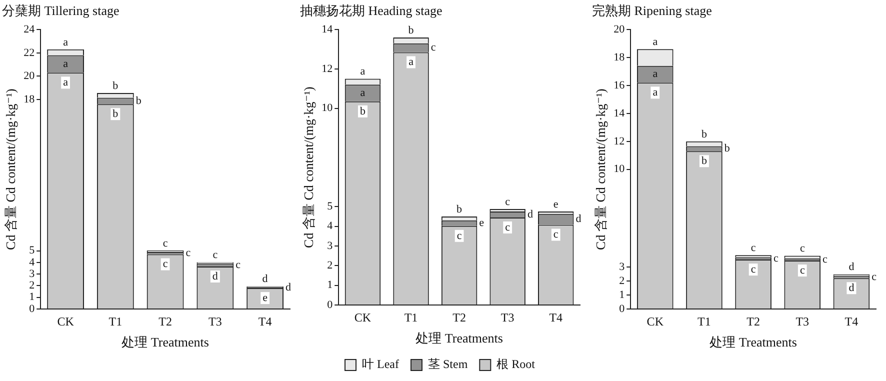 Image resolution: width=886 pixels, height=381 pixels. Describe the element at coordinates (448, 364) in the screenshot. I see `legend-label: 茎 Stem` at that location.